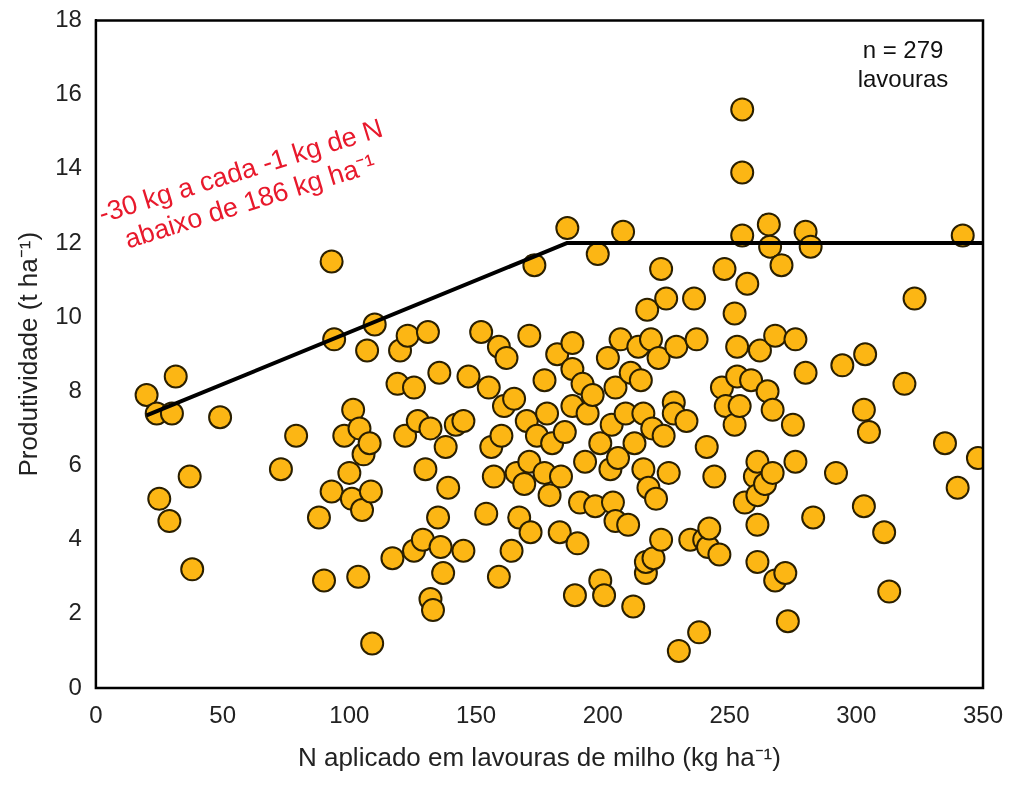 The image size is (1017, 786). What do you see at coordinates (27, 354) in the screenshot?
I see `y-axis-title: Produtividade (t ha⁻¹)` at bounding box center [27, 354].